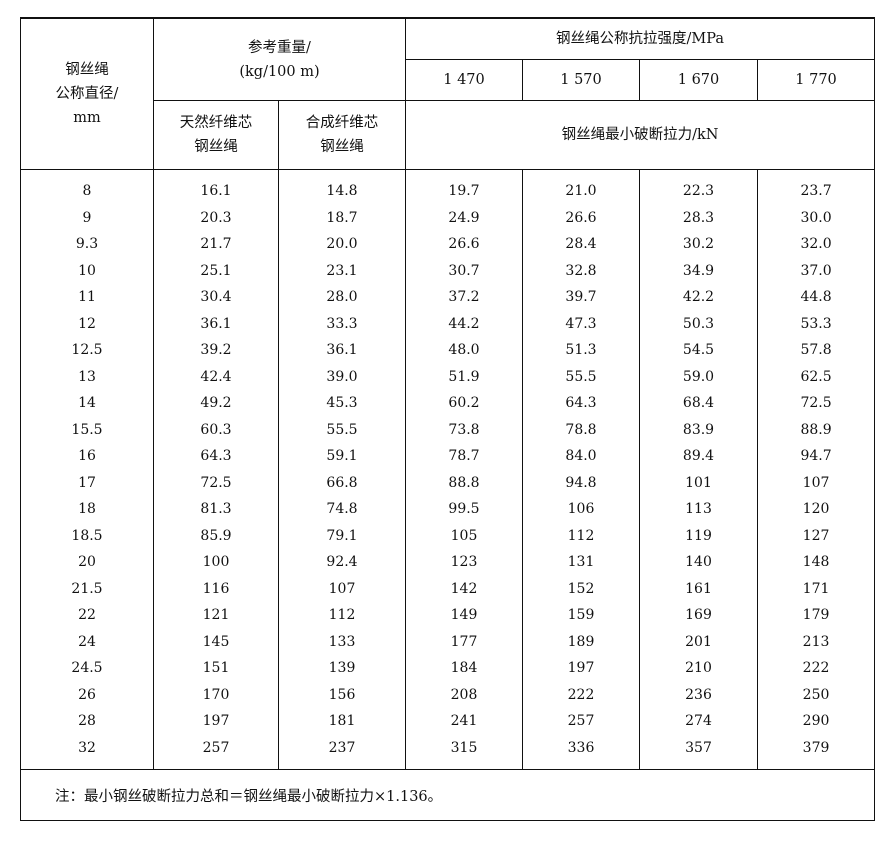 The width and height of the screenshot is (893, 842). Describe the element at coordinates (581, 752) in the screenshot. I see `table-cell: 336` at that location.